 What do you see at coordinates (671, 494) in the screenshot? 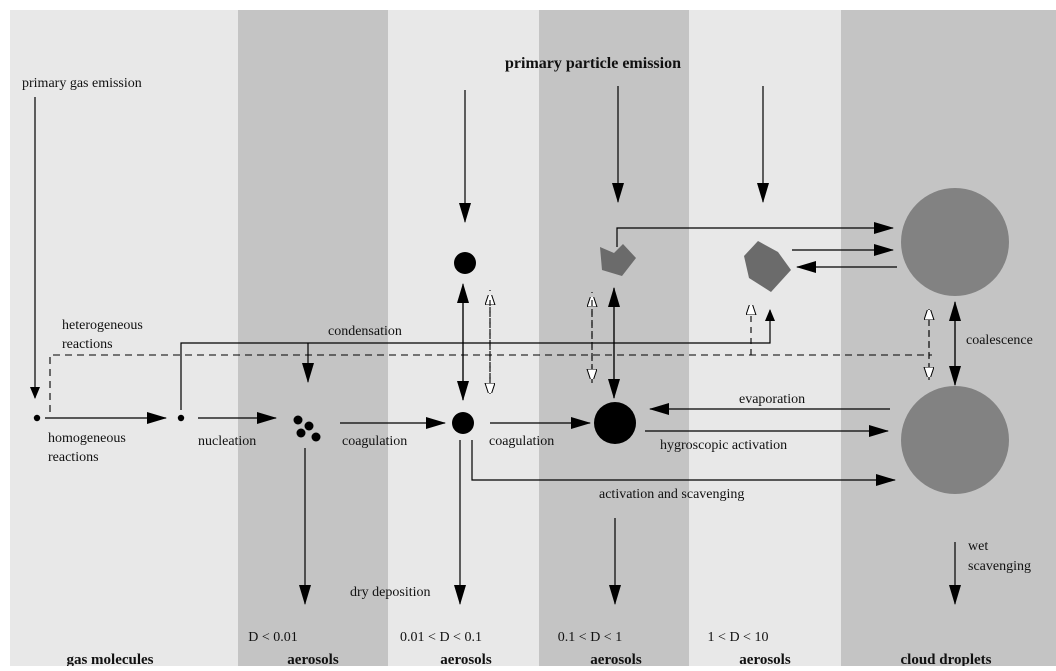
I see `label-activation-and-scavenging: activation and scavenging` at bounding box center [671, 494].